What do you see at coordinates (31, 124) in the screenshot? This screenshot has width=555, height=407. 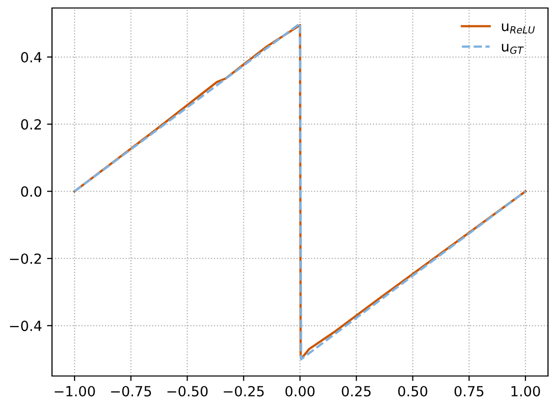 I see `y-tick-label: 0.2` at bounding box center [31, 124].